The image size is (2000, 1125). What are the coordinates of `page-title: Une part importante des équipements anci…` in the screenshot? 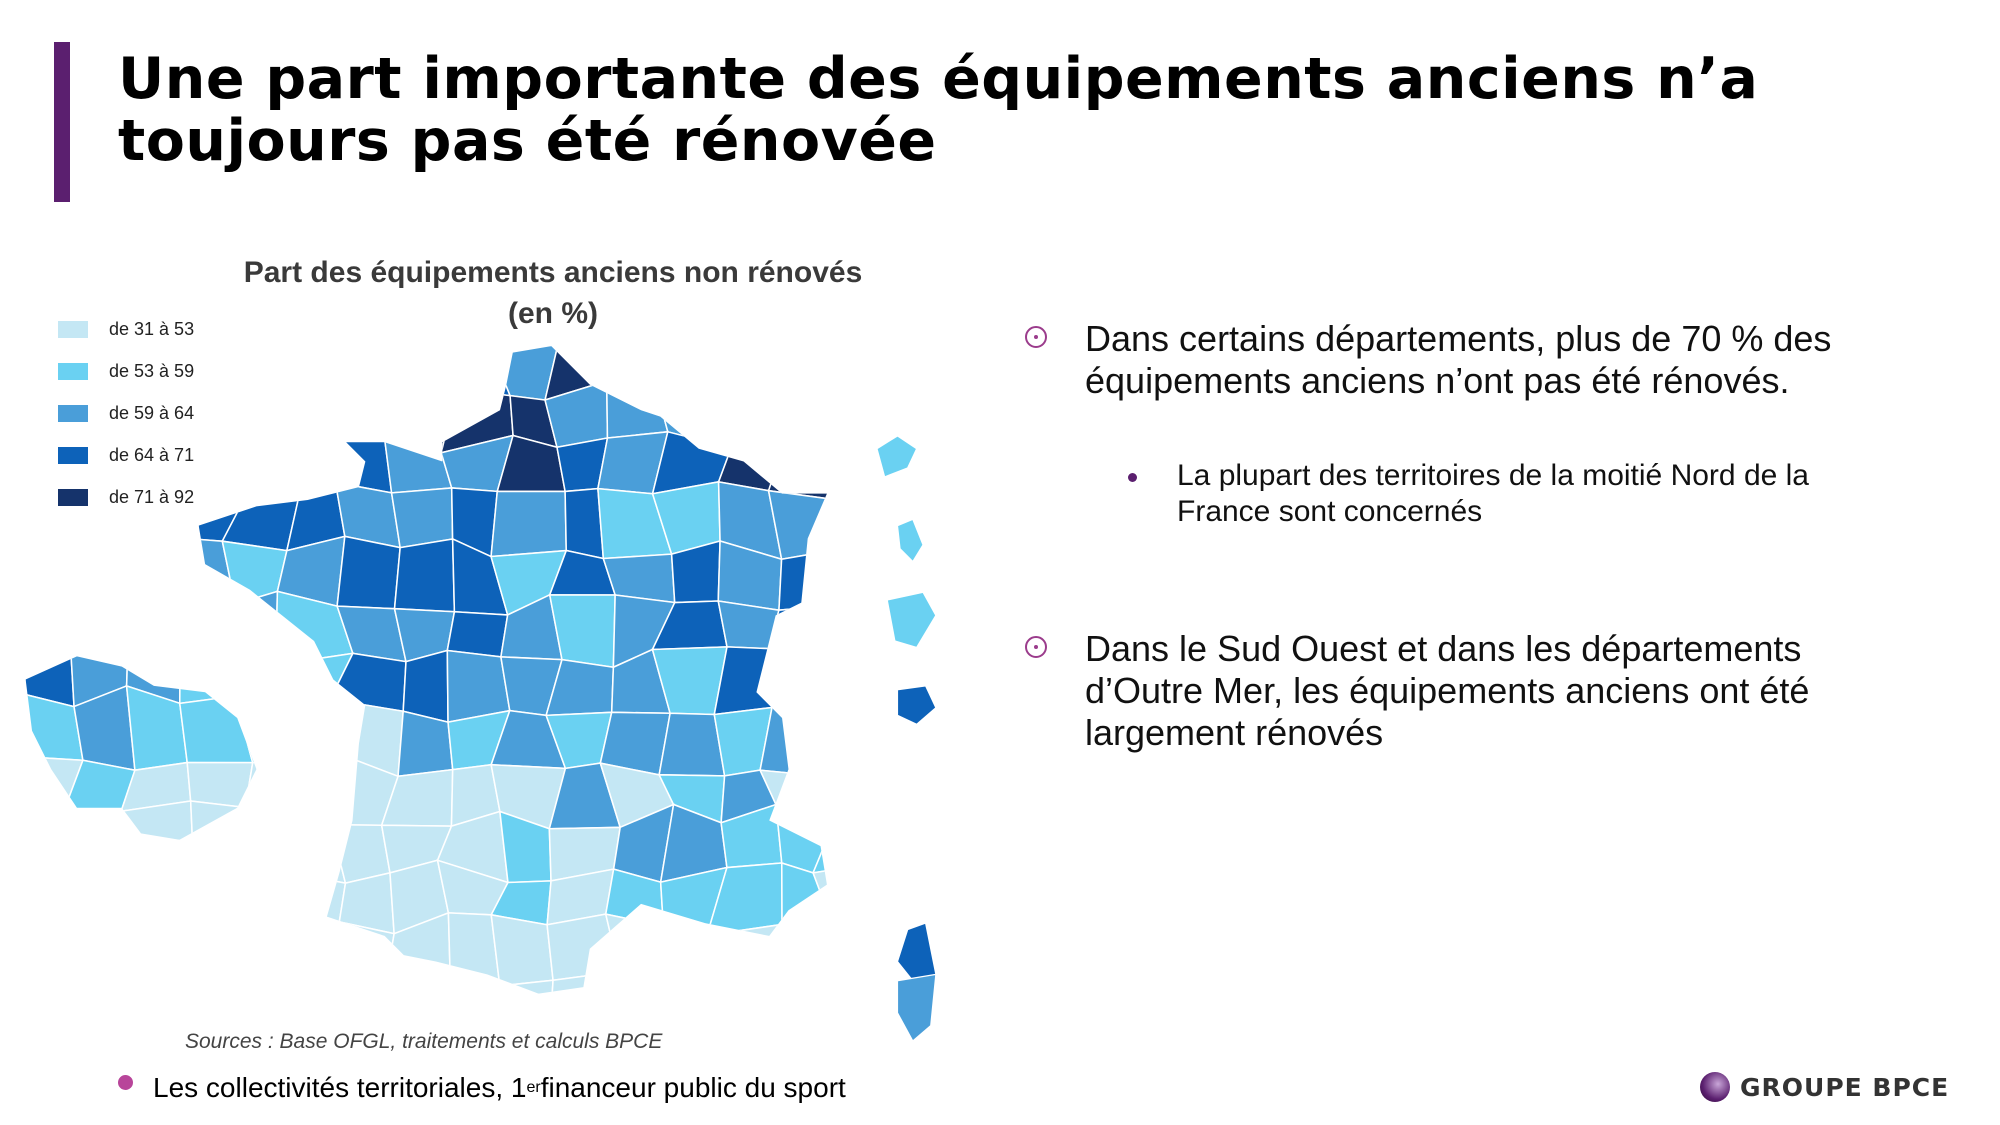 It's located at (938, 110).